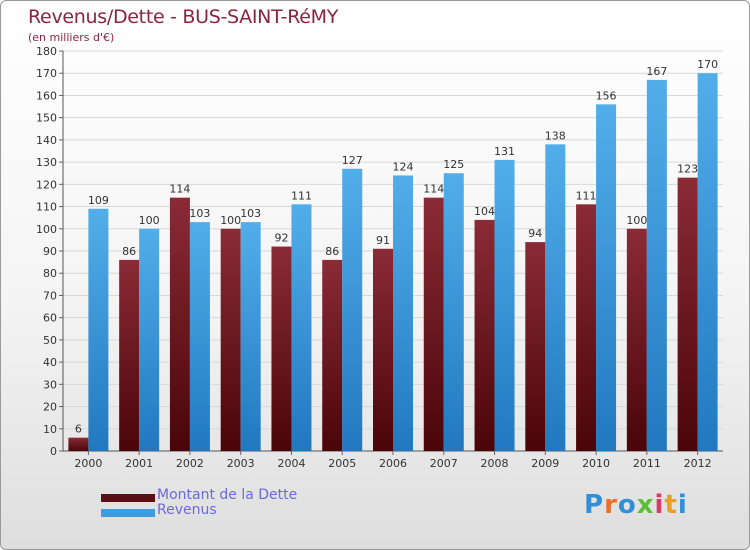 The height and width of the screenshot is (550, 750). I want to click on data-label-revenue: 125, so click(453, 164).